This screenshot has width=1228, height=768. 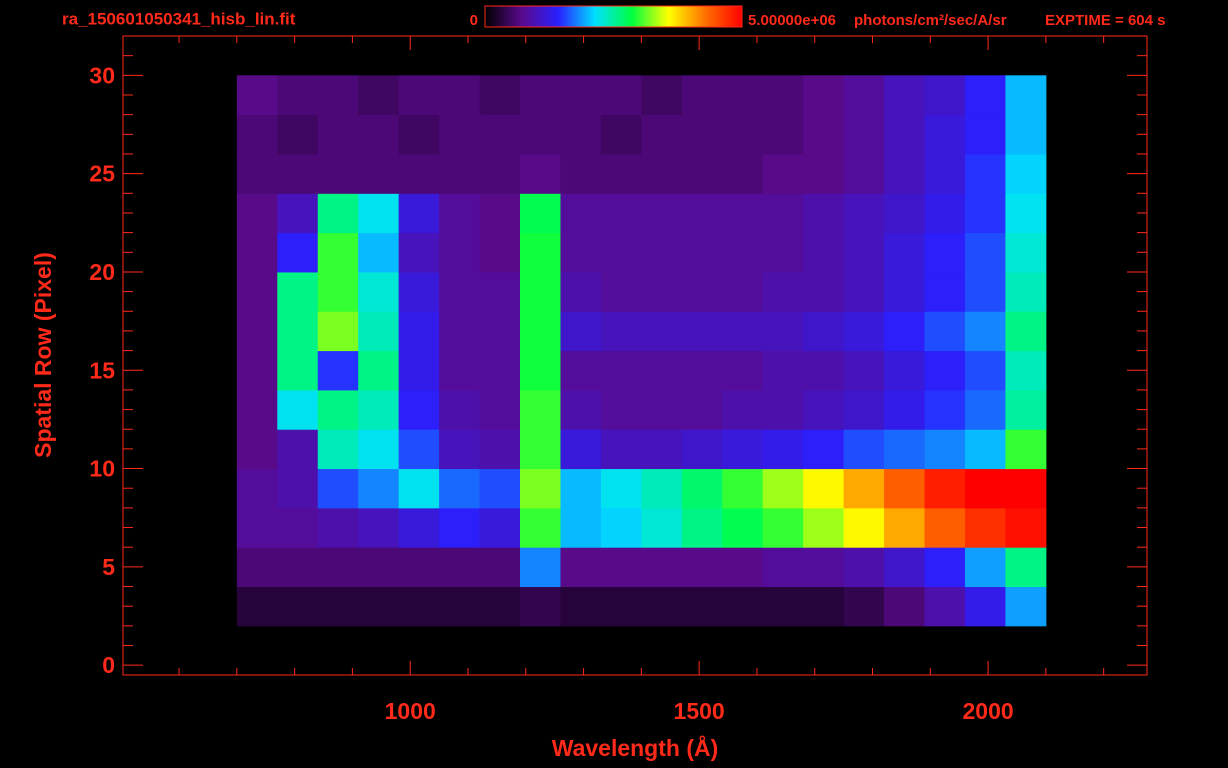 I want to click on x-tick-label: 1000, so click(x=410, y=711).